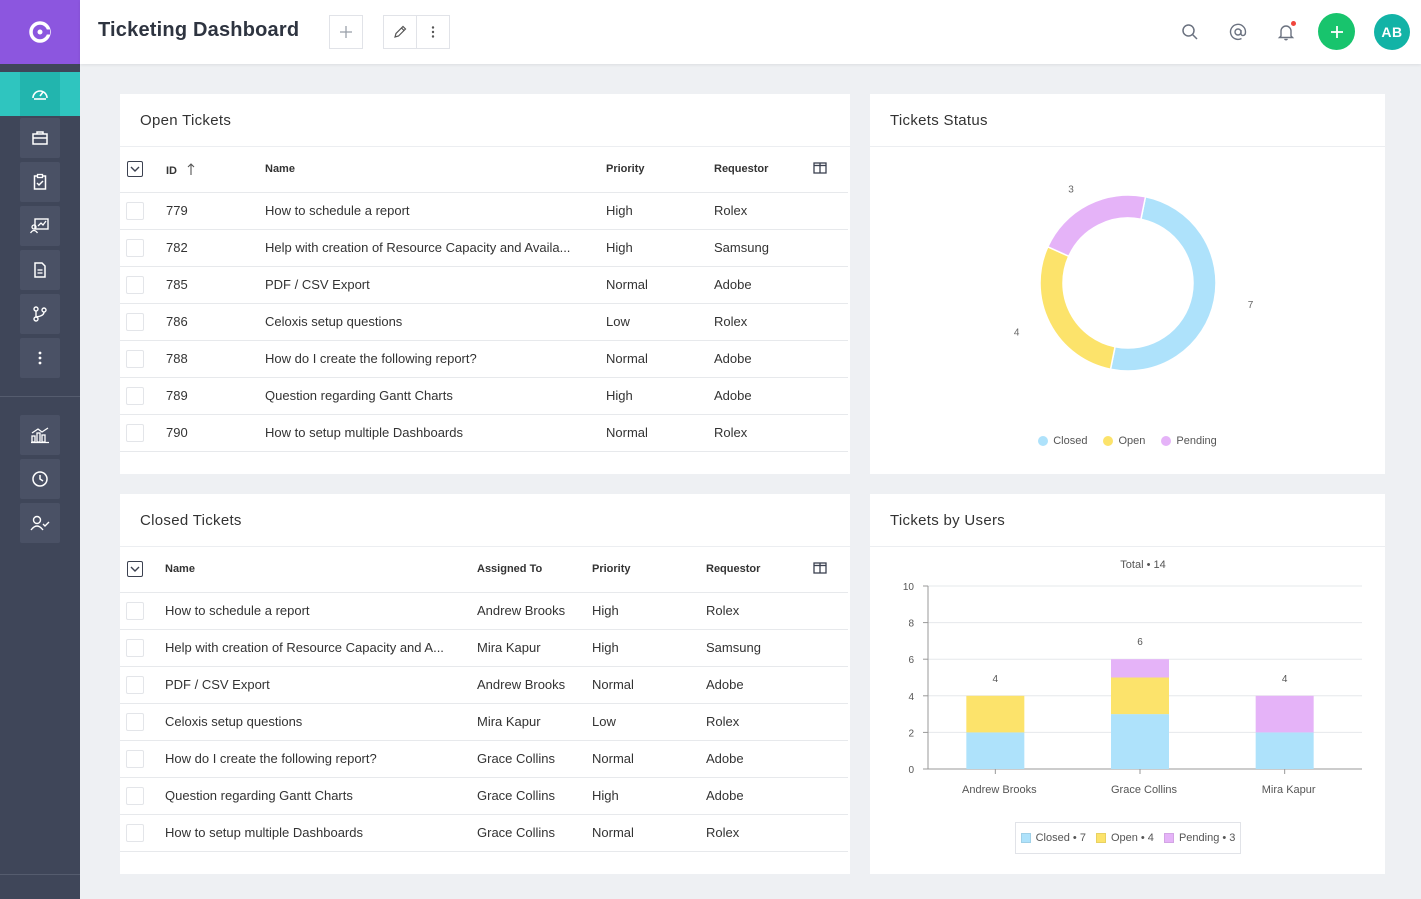 The width and height of the screenshot is (1421, 899). I want to click on nav-dashboard, so click(40, 94).